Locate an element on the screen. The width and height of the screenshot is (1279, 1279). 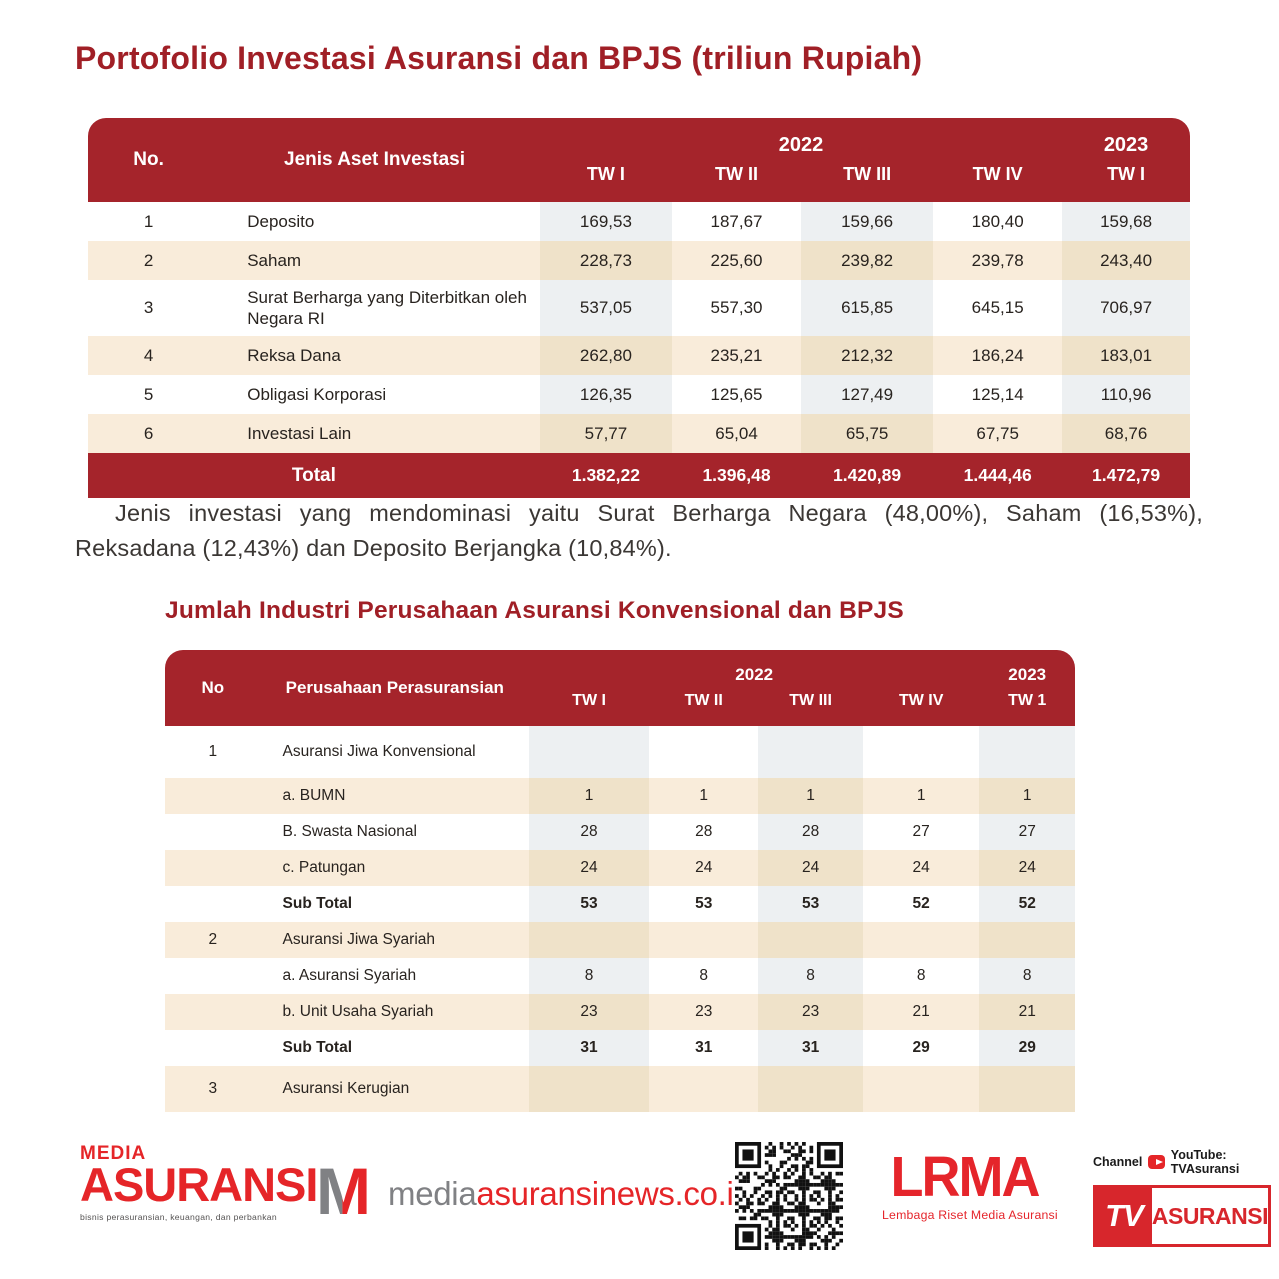
cell-value: 21 is located at coordinates (1027, 1012).